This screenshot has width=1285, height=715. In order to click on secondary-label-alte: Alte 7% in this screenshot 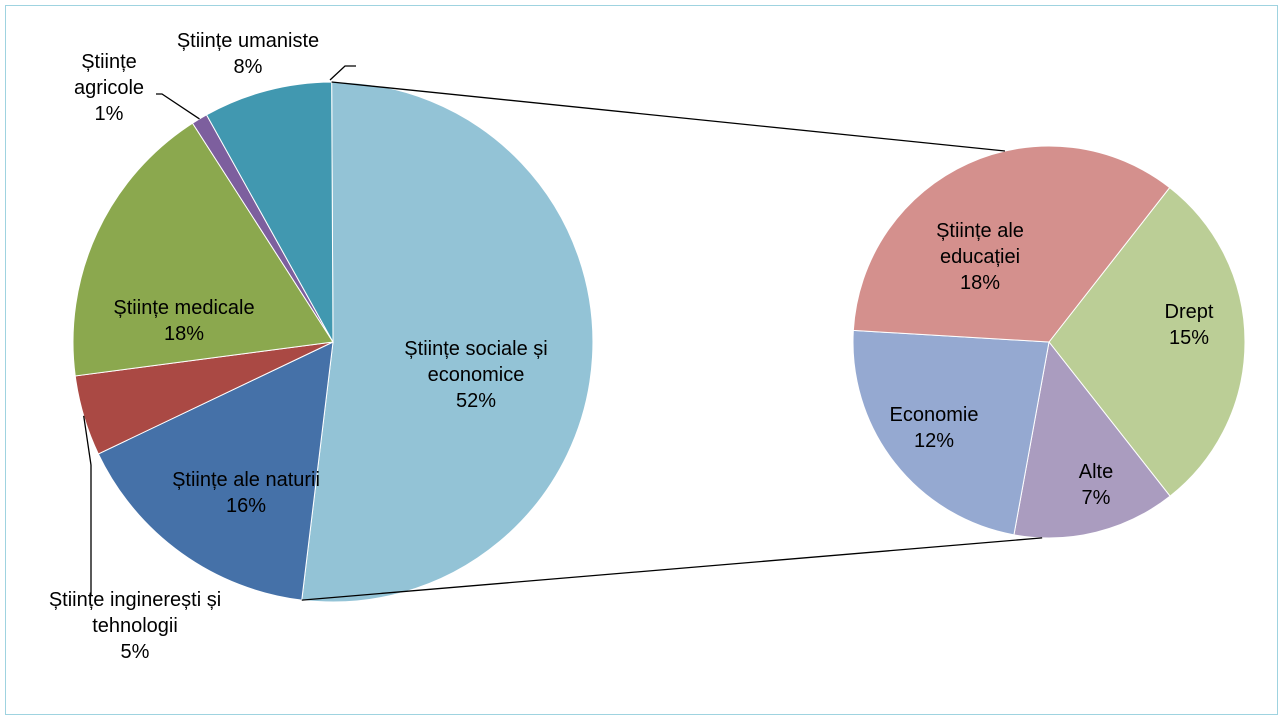, I will do `click(1096, 485)`.